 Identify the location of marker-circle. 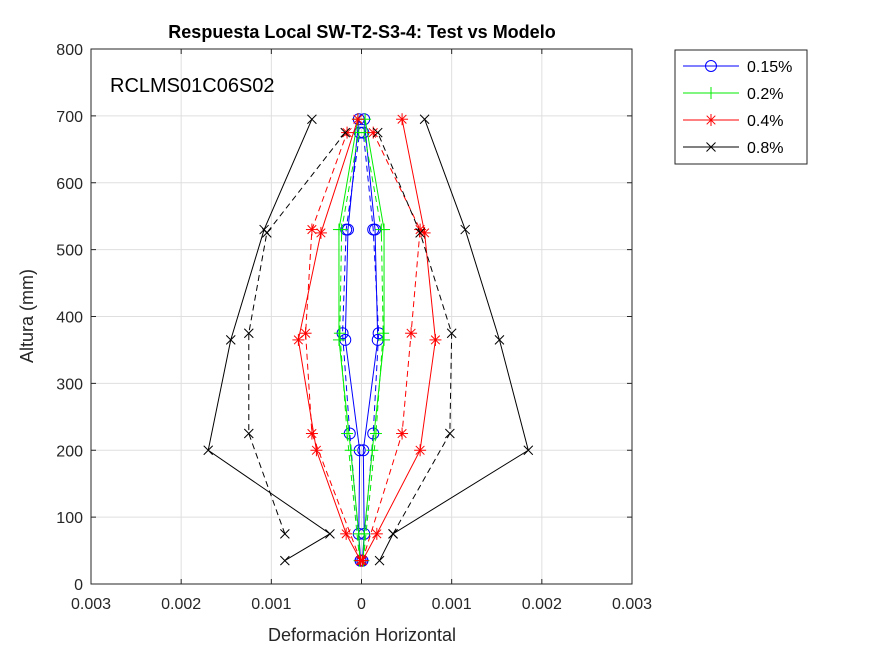
(711, 66).